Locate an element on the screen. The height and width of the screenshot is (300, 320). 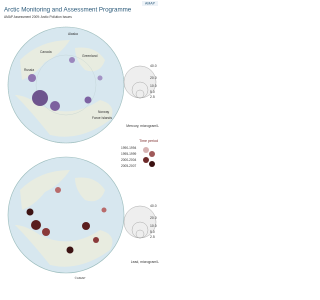
legend-title: Mercury, microgram/L is located at coordinates (142, 126).